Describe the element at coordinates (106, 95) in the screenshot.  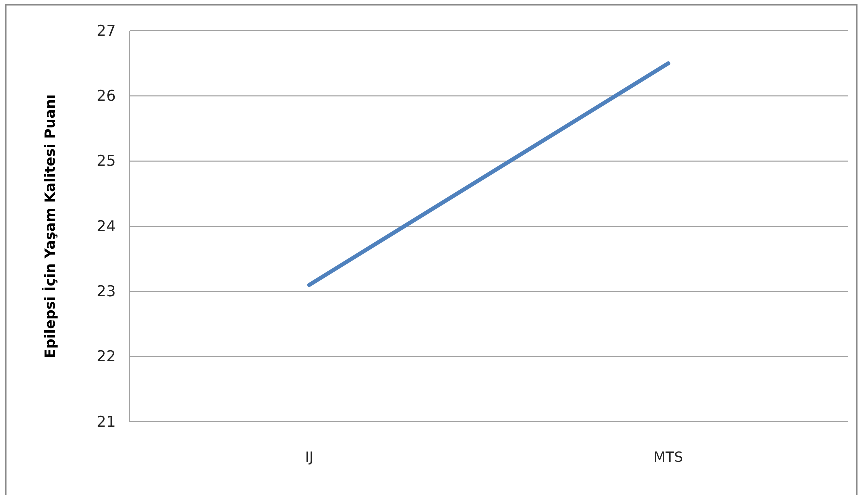
I see `y-tick-label: 26` at that location.